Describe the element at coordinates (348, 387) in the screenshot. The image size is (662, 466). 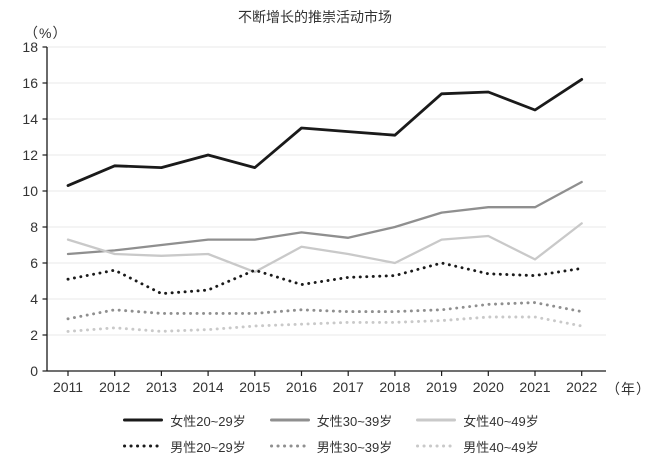
I see `x-tick-label: 2017` at that location.